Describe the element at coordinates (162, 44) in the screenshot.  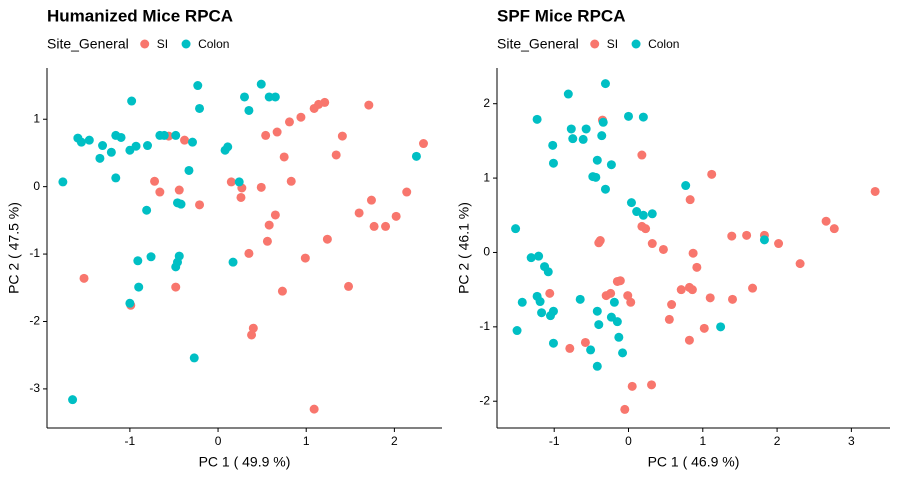
I see `legend-label: SI` at that location.